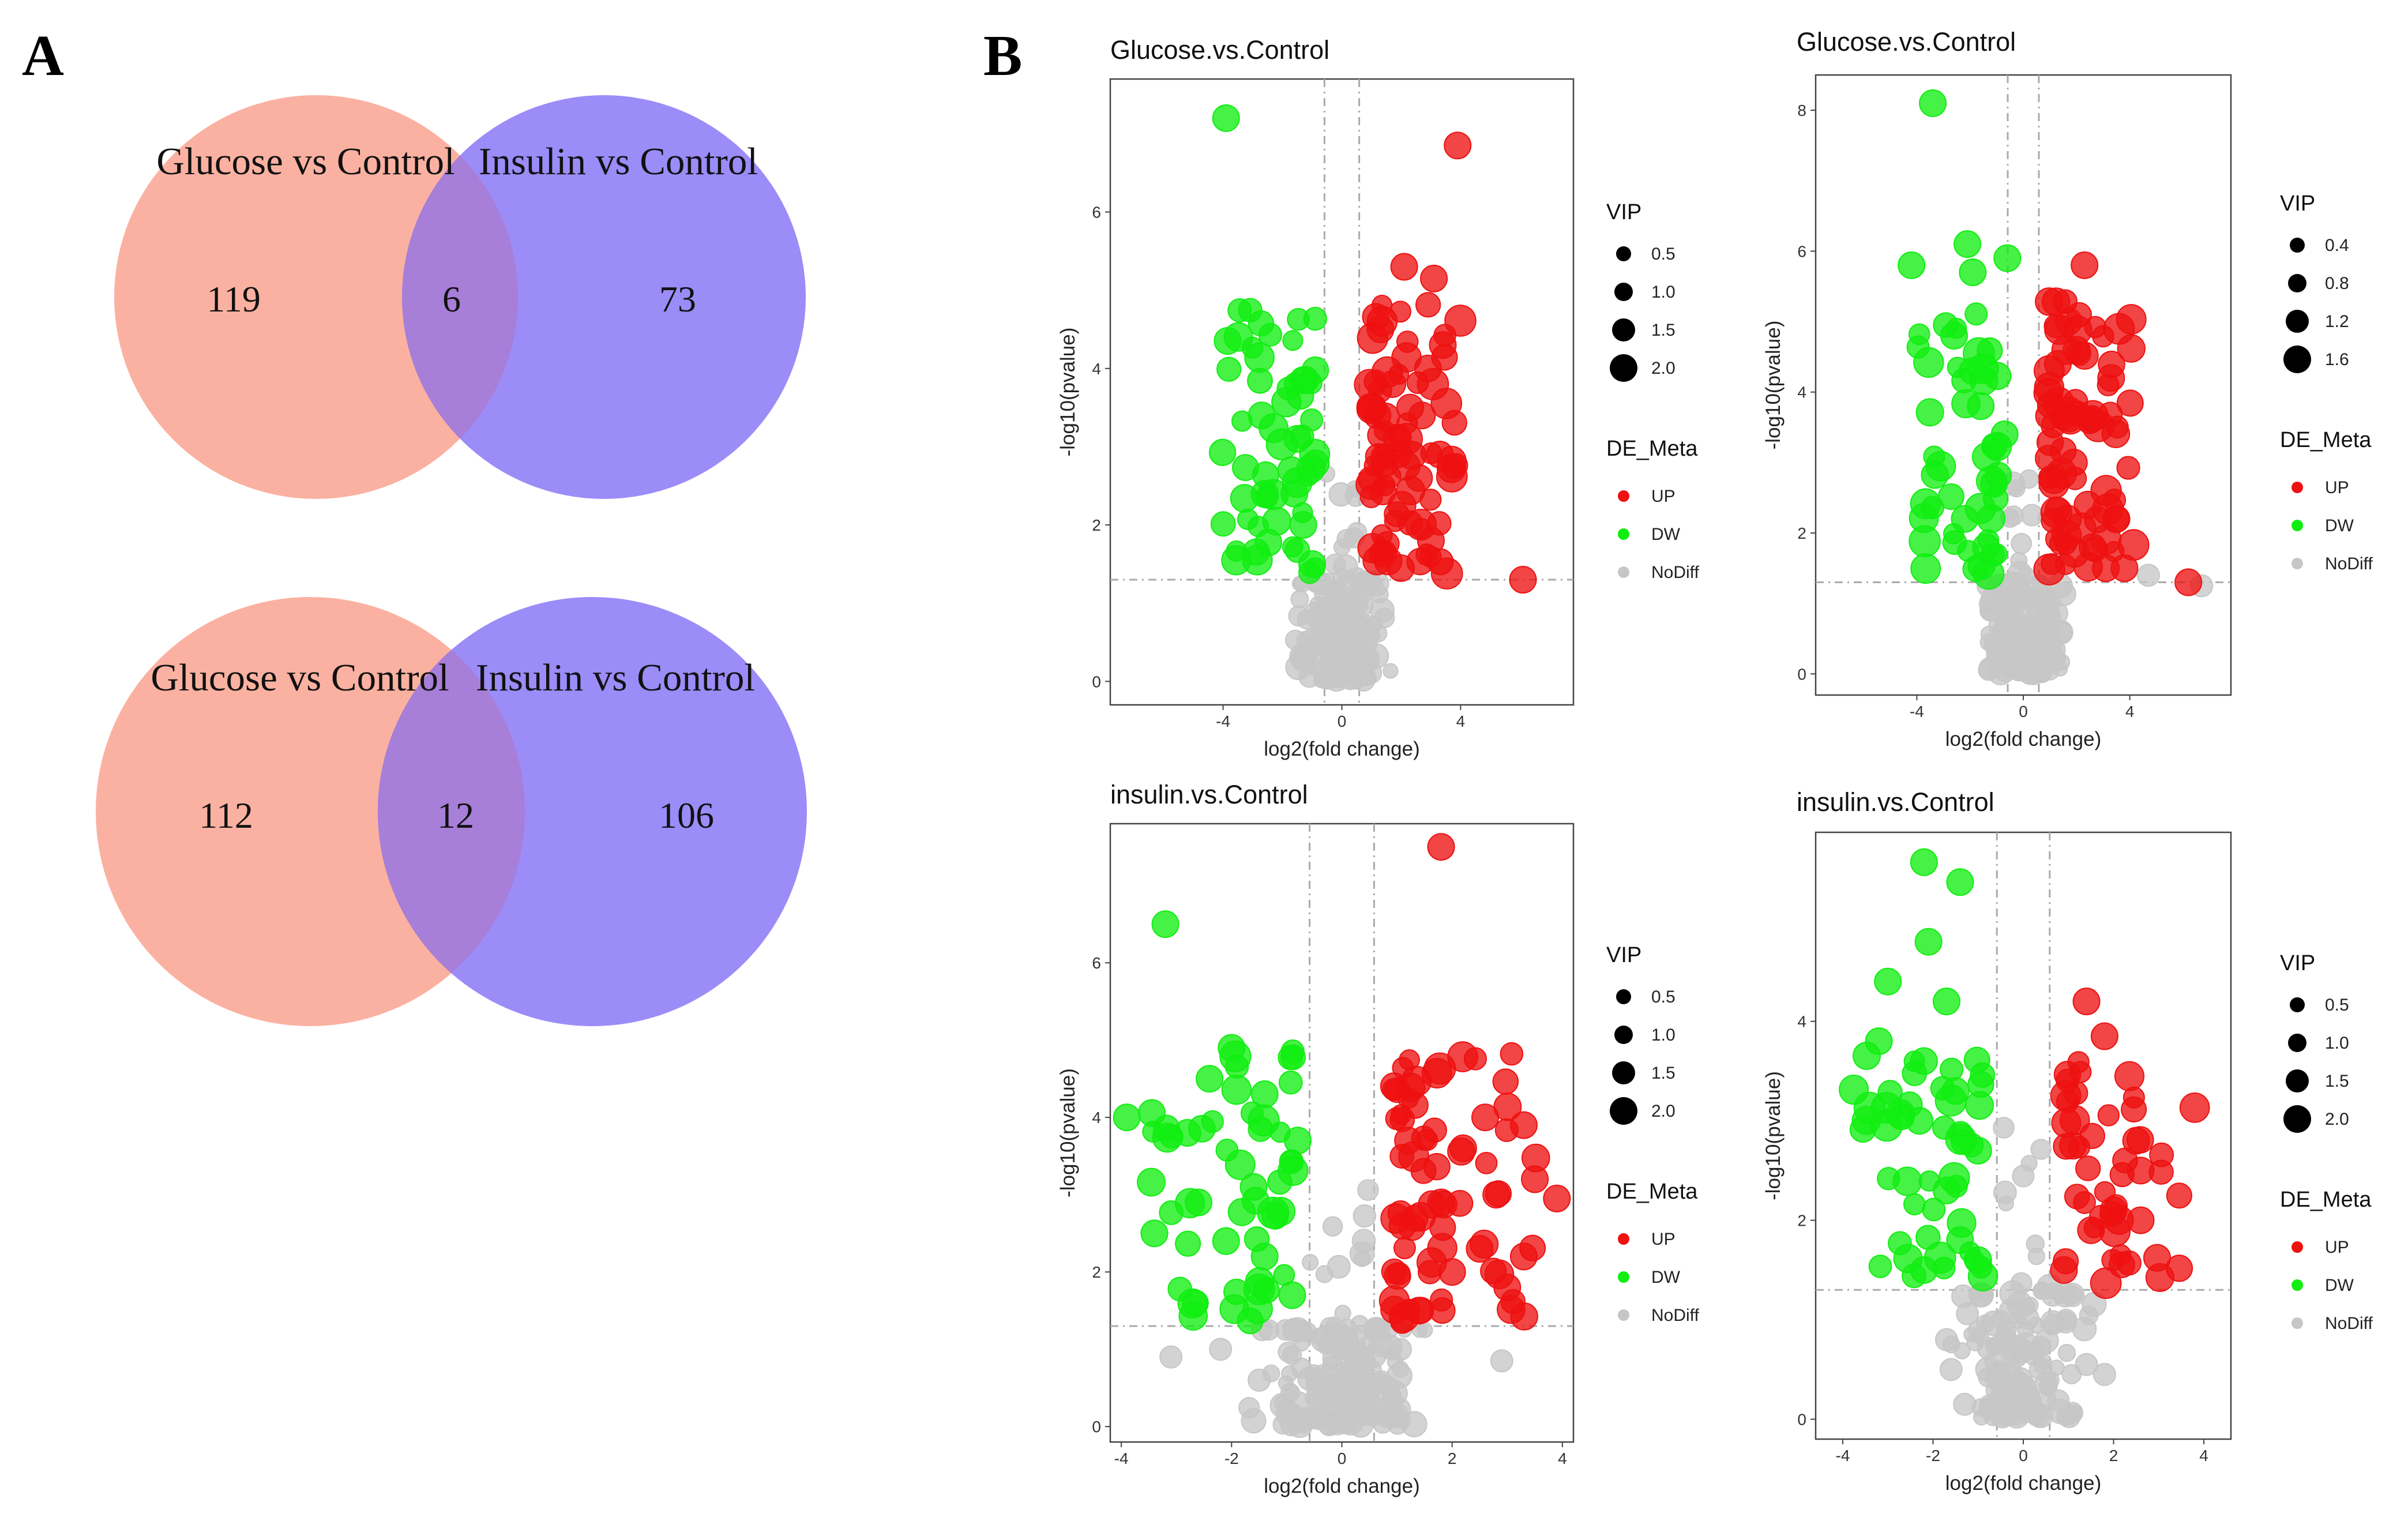  What do you see at coordinates (2297, 963) in the screenshot?
I see `vip-legend-title: VIP` at bounding box center [2297, 963].